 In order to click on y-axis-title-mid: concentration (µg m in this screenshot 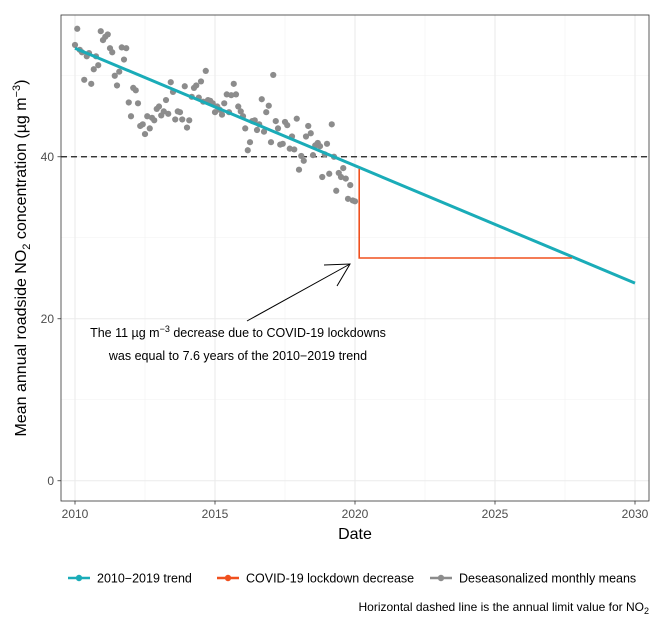, I will do `click(21, 170)`.